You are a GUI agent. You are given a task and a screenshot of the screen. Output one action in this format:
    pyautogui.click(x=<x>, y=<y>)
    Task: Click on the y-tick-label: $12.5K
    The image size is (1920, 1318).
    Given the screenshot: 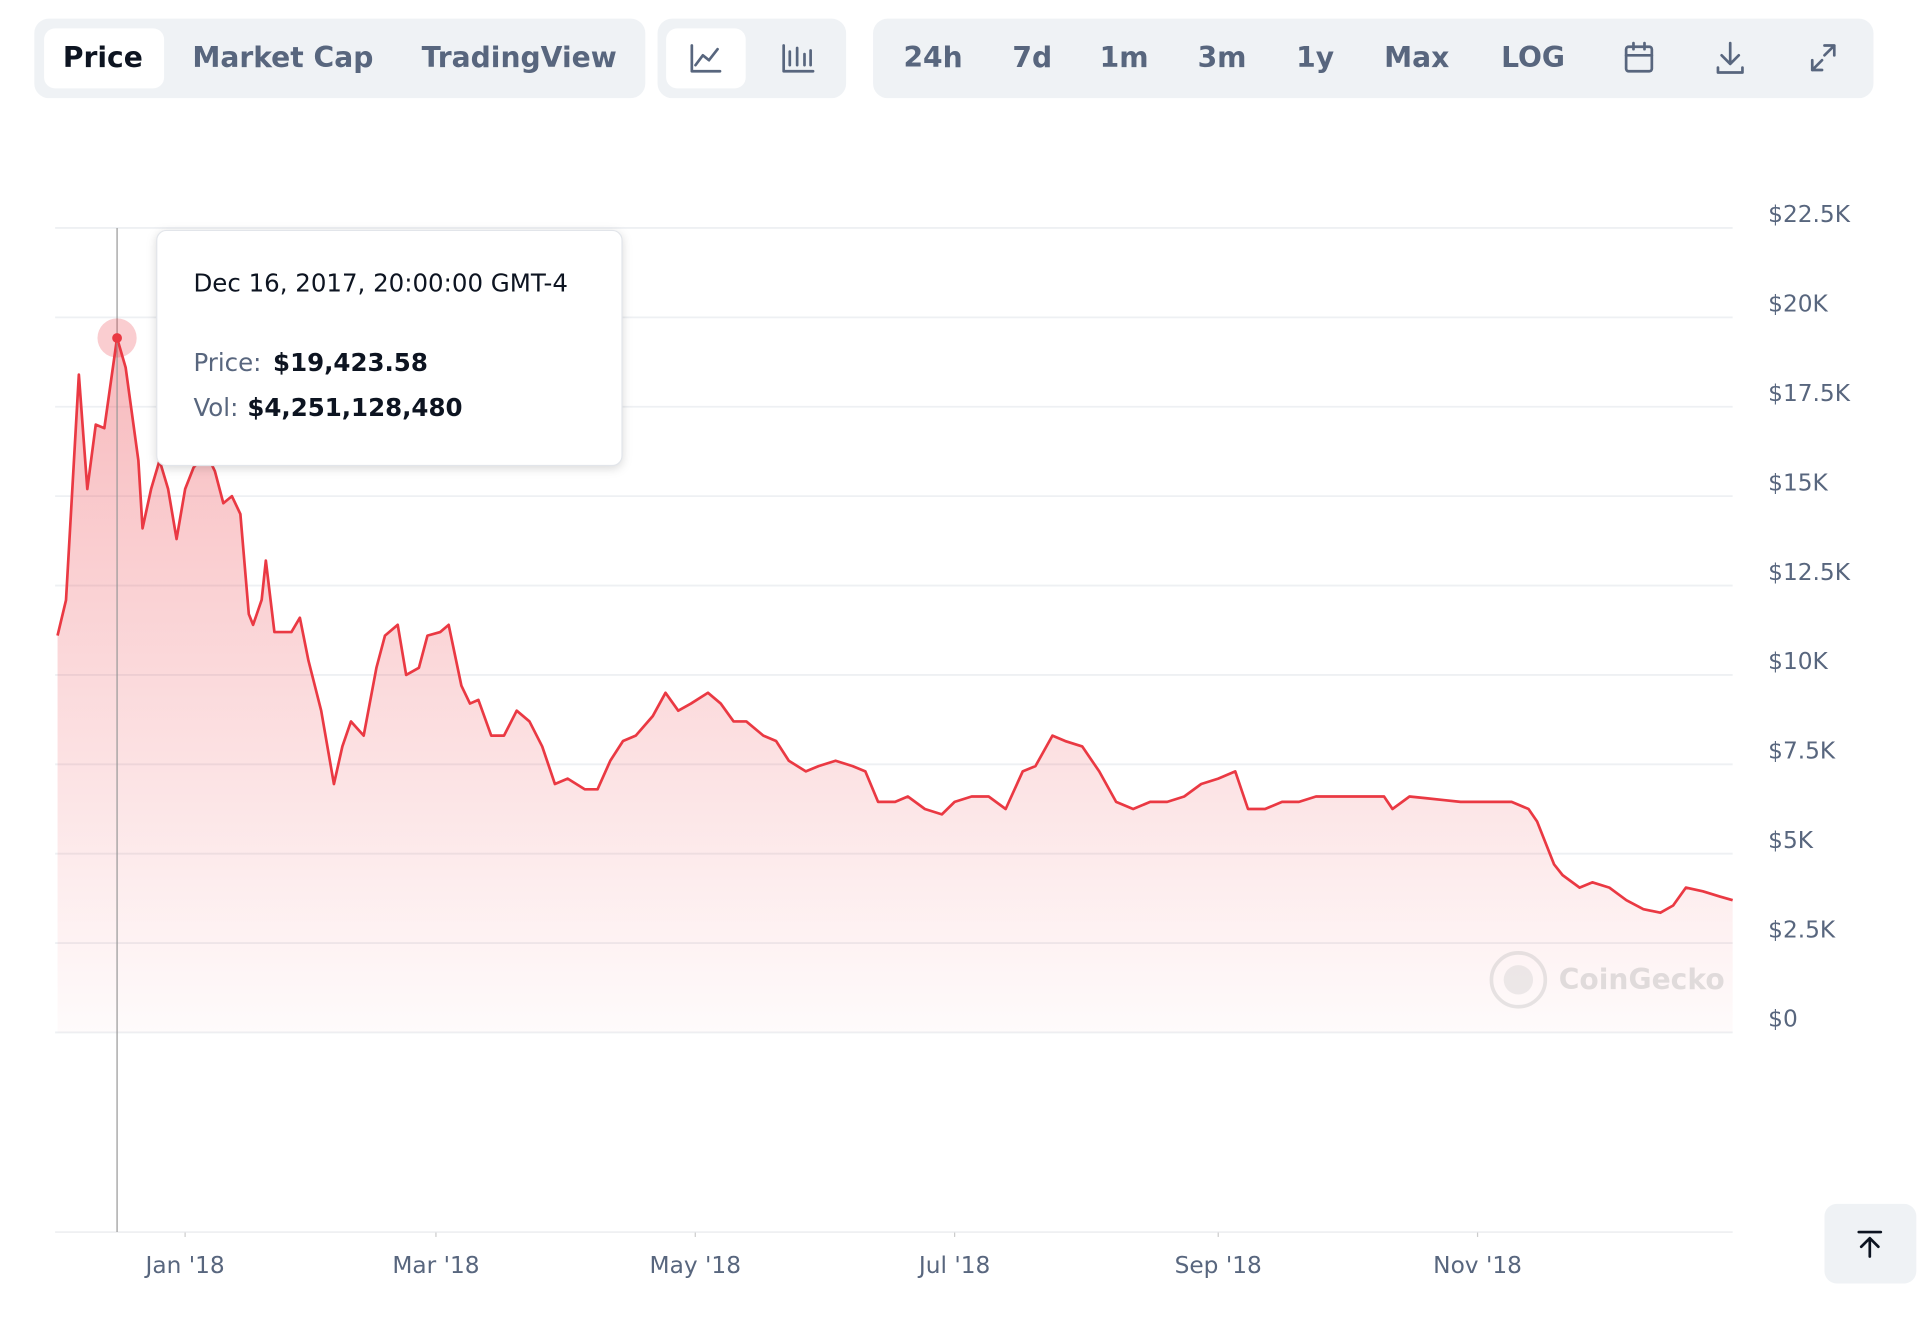 What is the action you would take?
    pyautogui.click(x=1809, y=572)
    